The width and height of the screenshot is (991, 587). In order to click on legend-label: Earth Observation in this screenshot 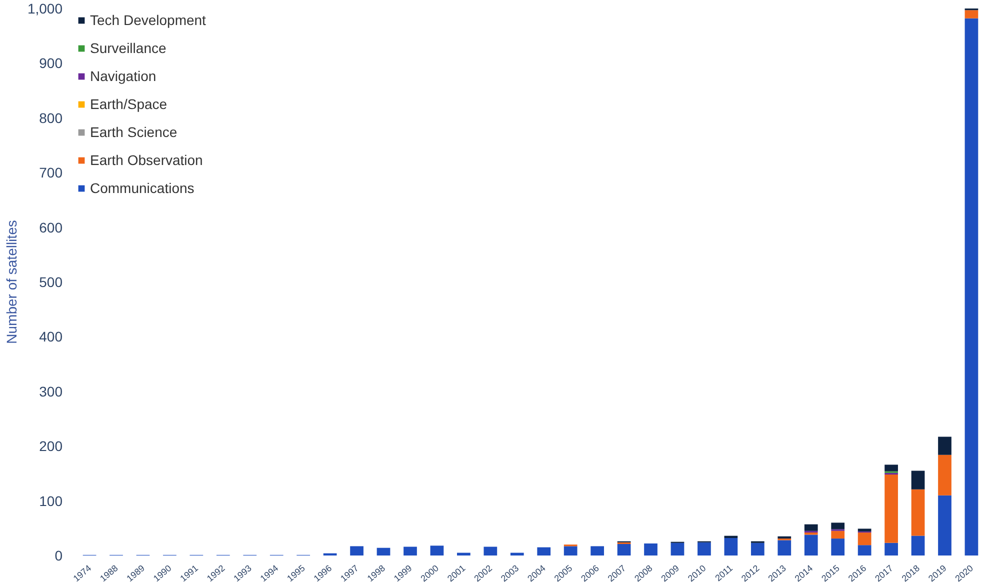, I will do `click(146, 160)`.